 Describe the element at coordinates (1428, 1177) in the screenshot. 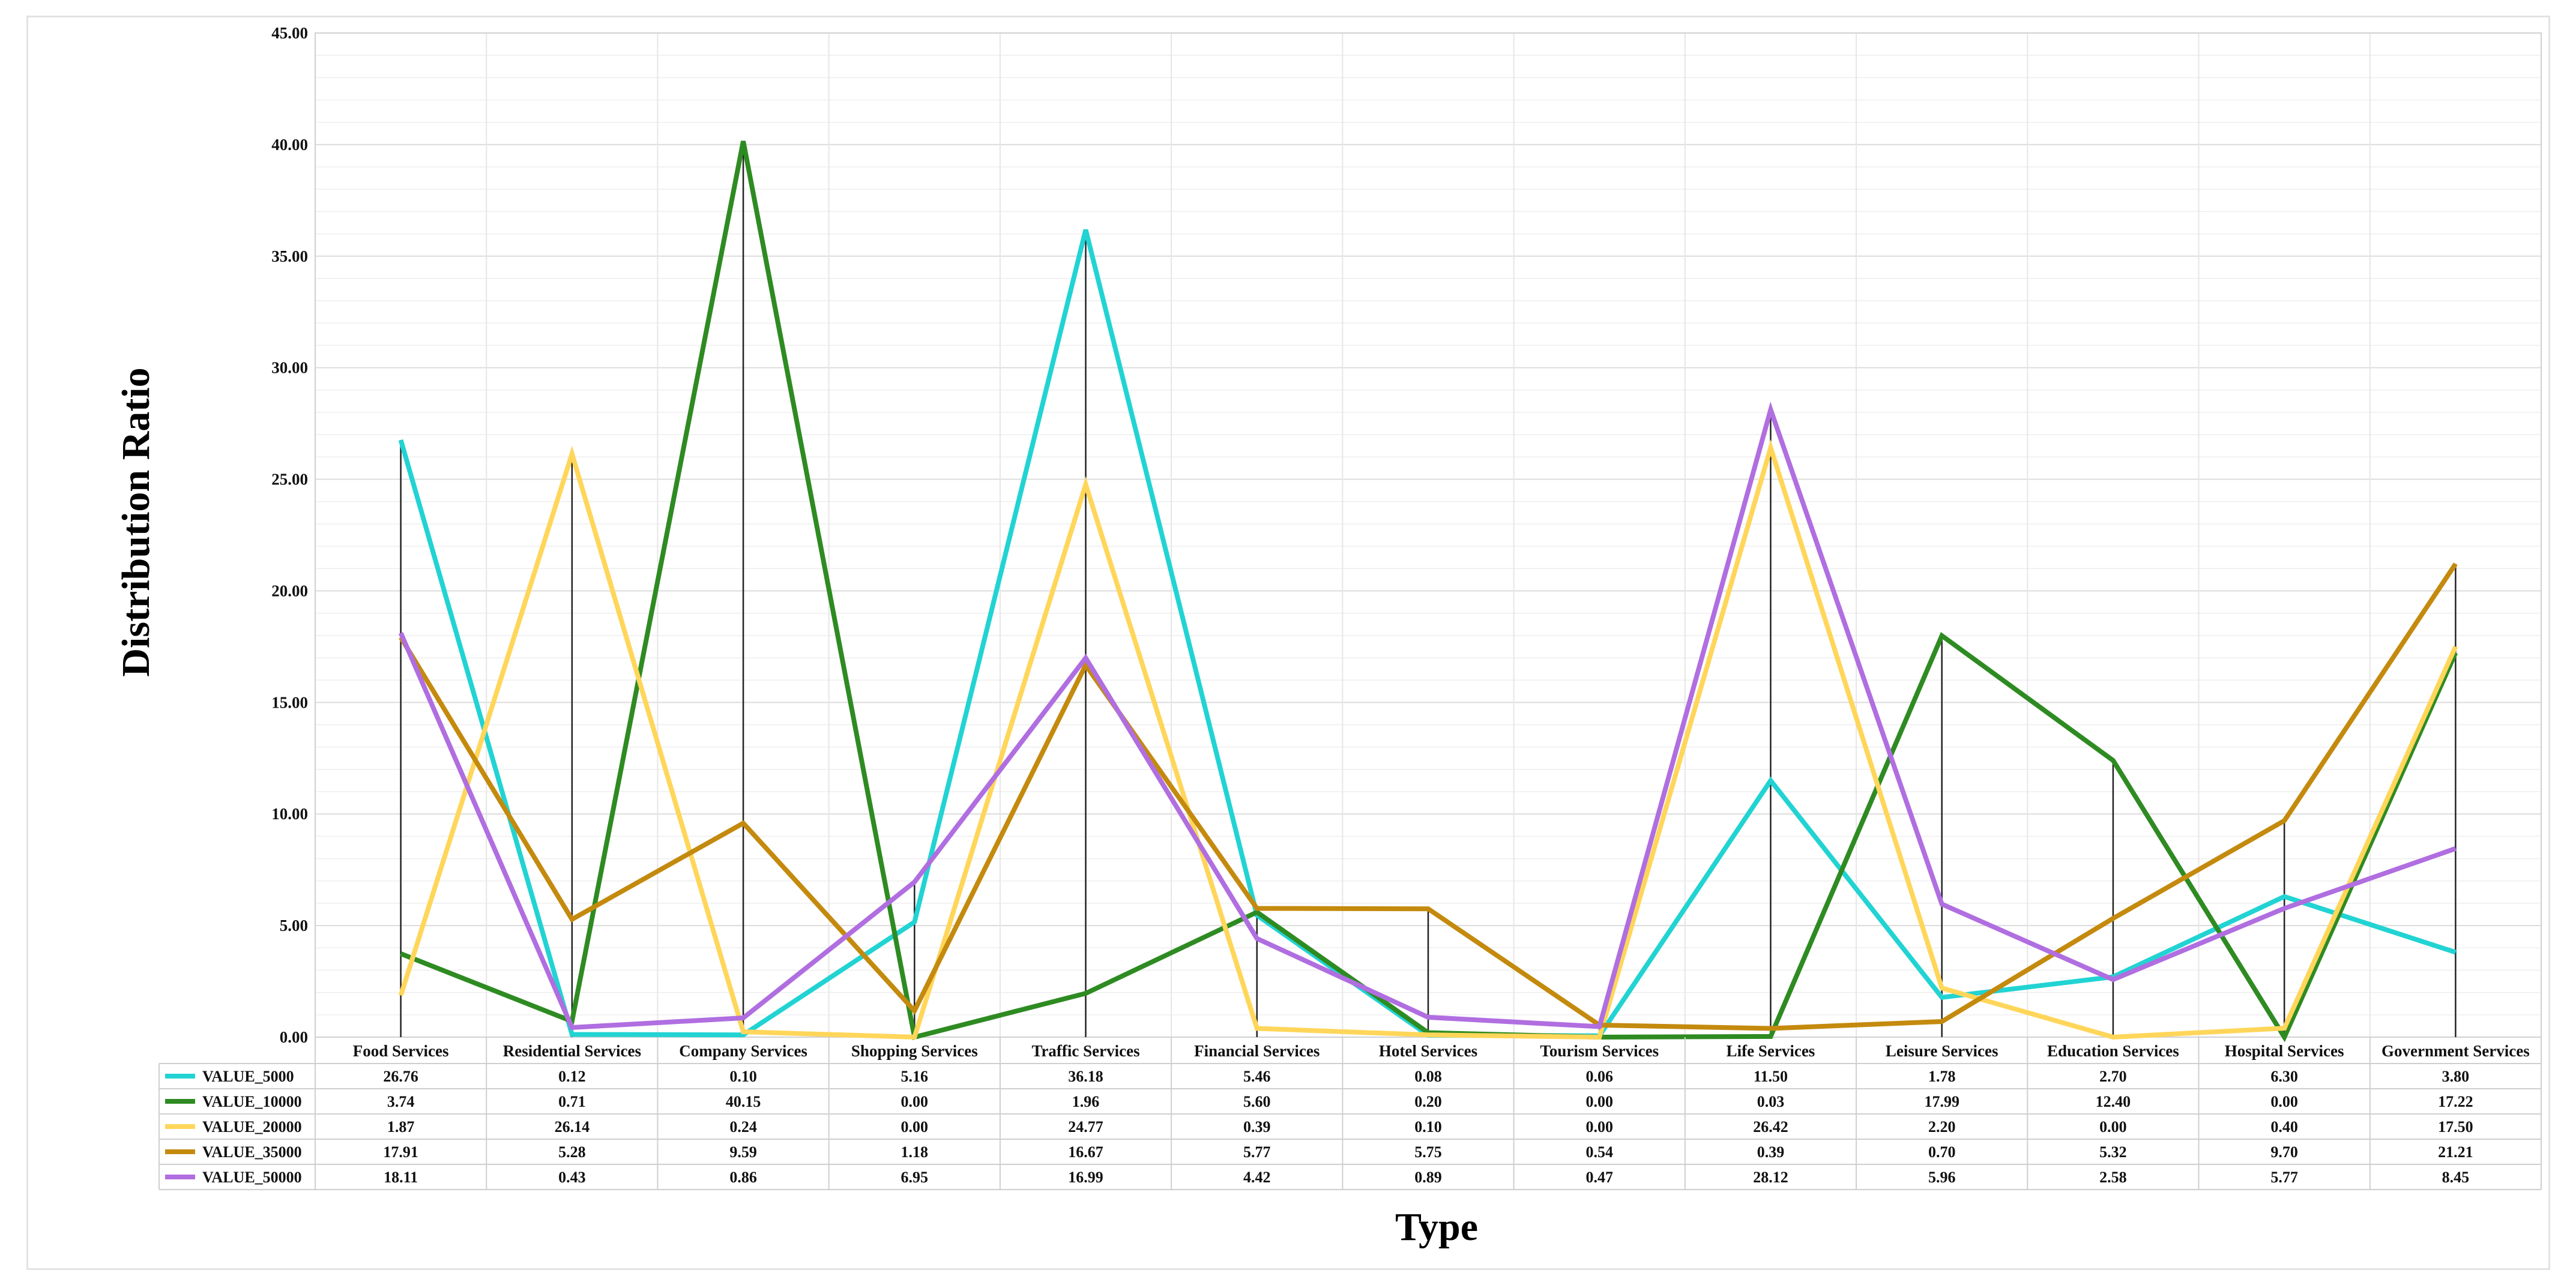

I see `data-label: 0.89` at that location.